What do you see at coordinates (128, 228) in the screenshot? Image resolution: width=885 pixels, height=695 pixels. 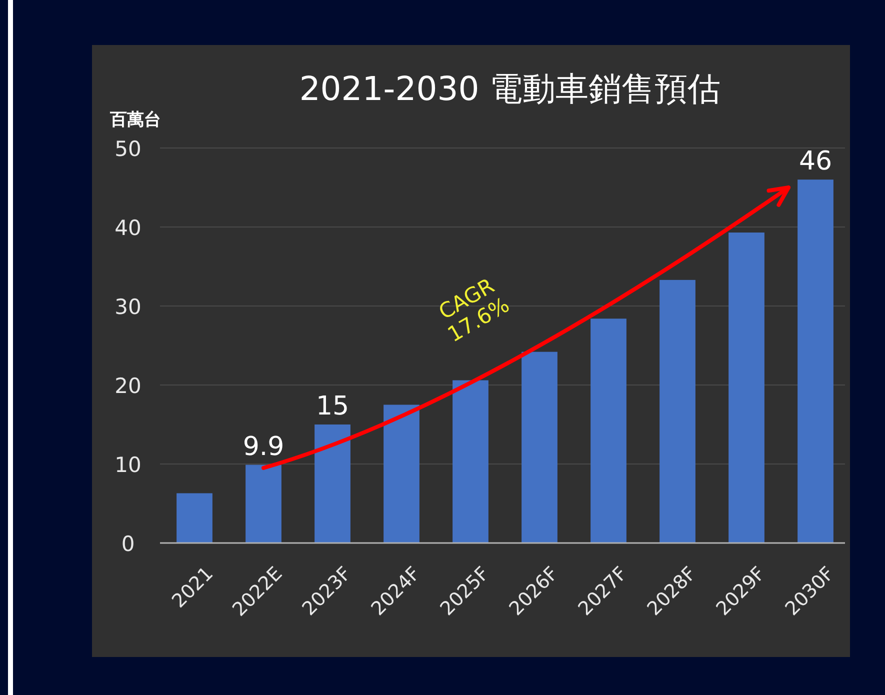 I see `y-tick-label: 40` at bounding box center [128, 228].